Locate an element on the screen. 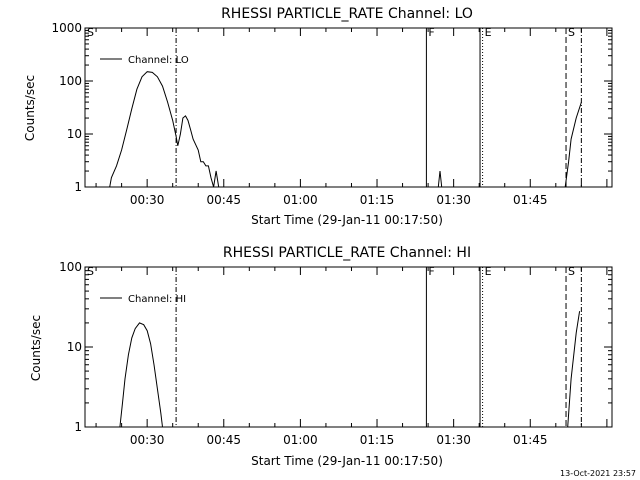  y-tick-label: 1000 is located at coordinates (66, 28).